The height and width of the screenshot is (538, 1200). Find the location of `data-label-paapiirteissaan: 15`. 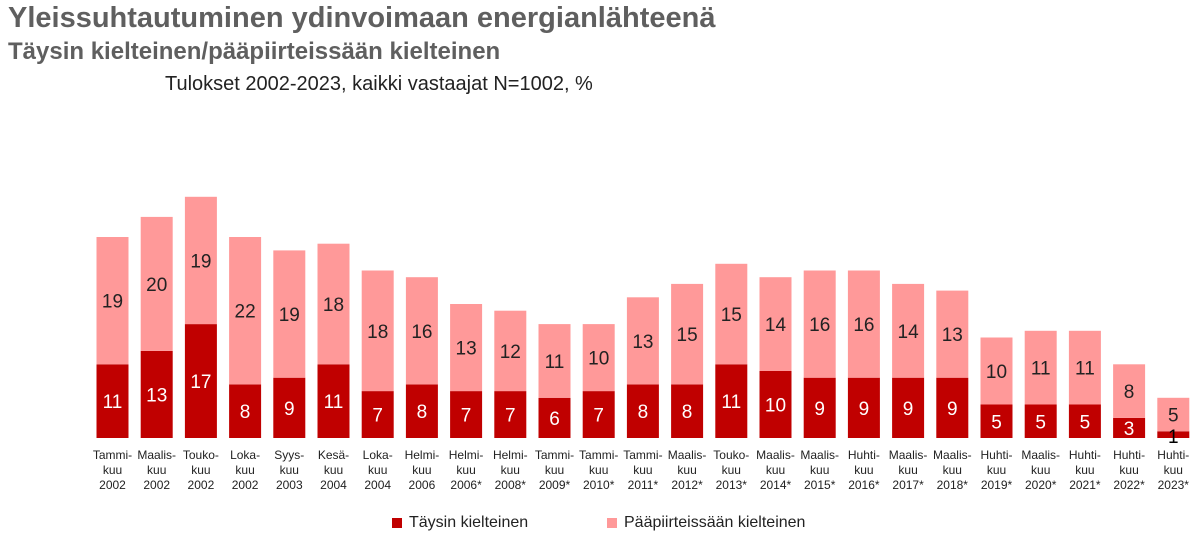

data-label-paapiirteissaan: 15 is located at coordinates (687, 335).